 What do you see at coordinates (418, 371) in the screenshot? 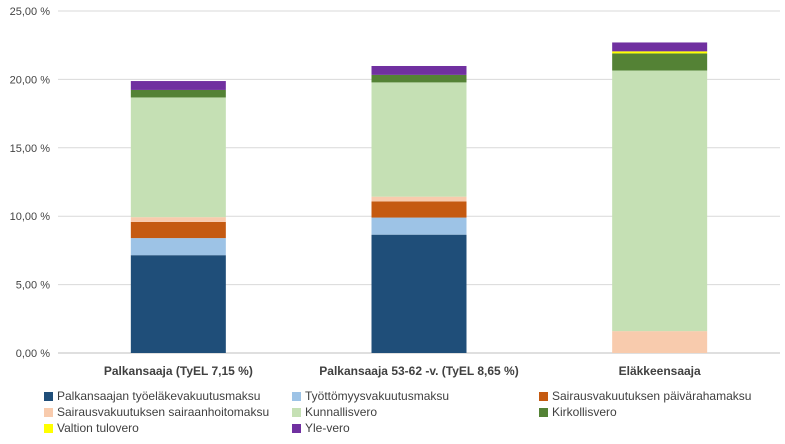
I see `x-category-label: Palkansaaja 53-62 -v. (TyEL 8,65 %)` at bounding box center [418, 371].